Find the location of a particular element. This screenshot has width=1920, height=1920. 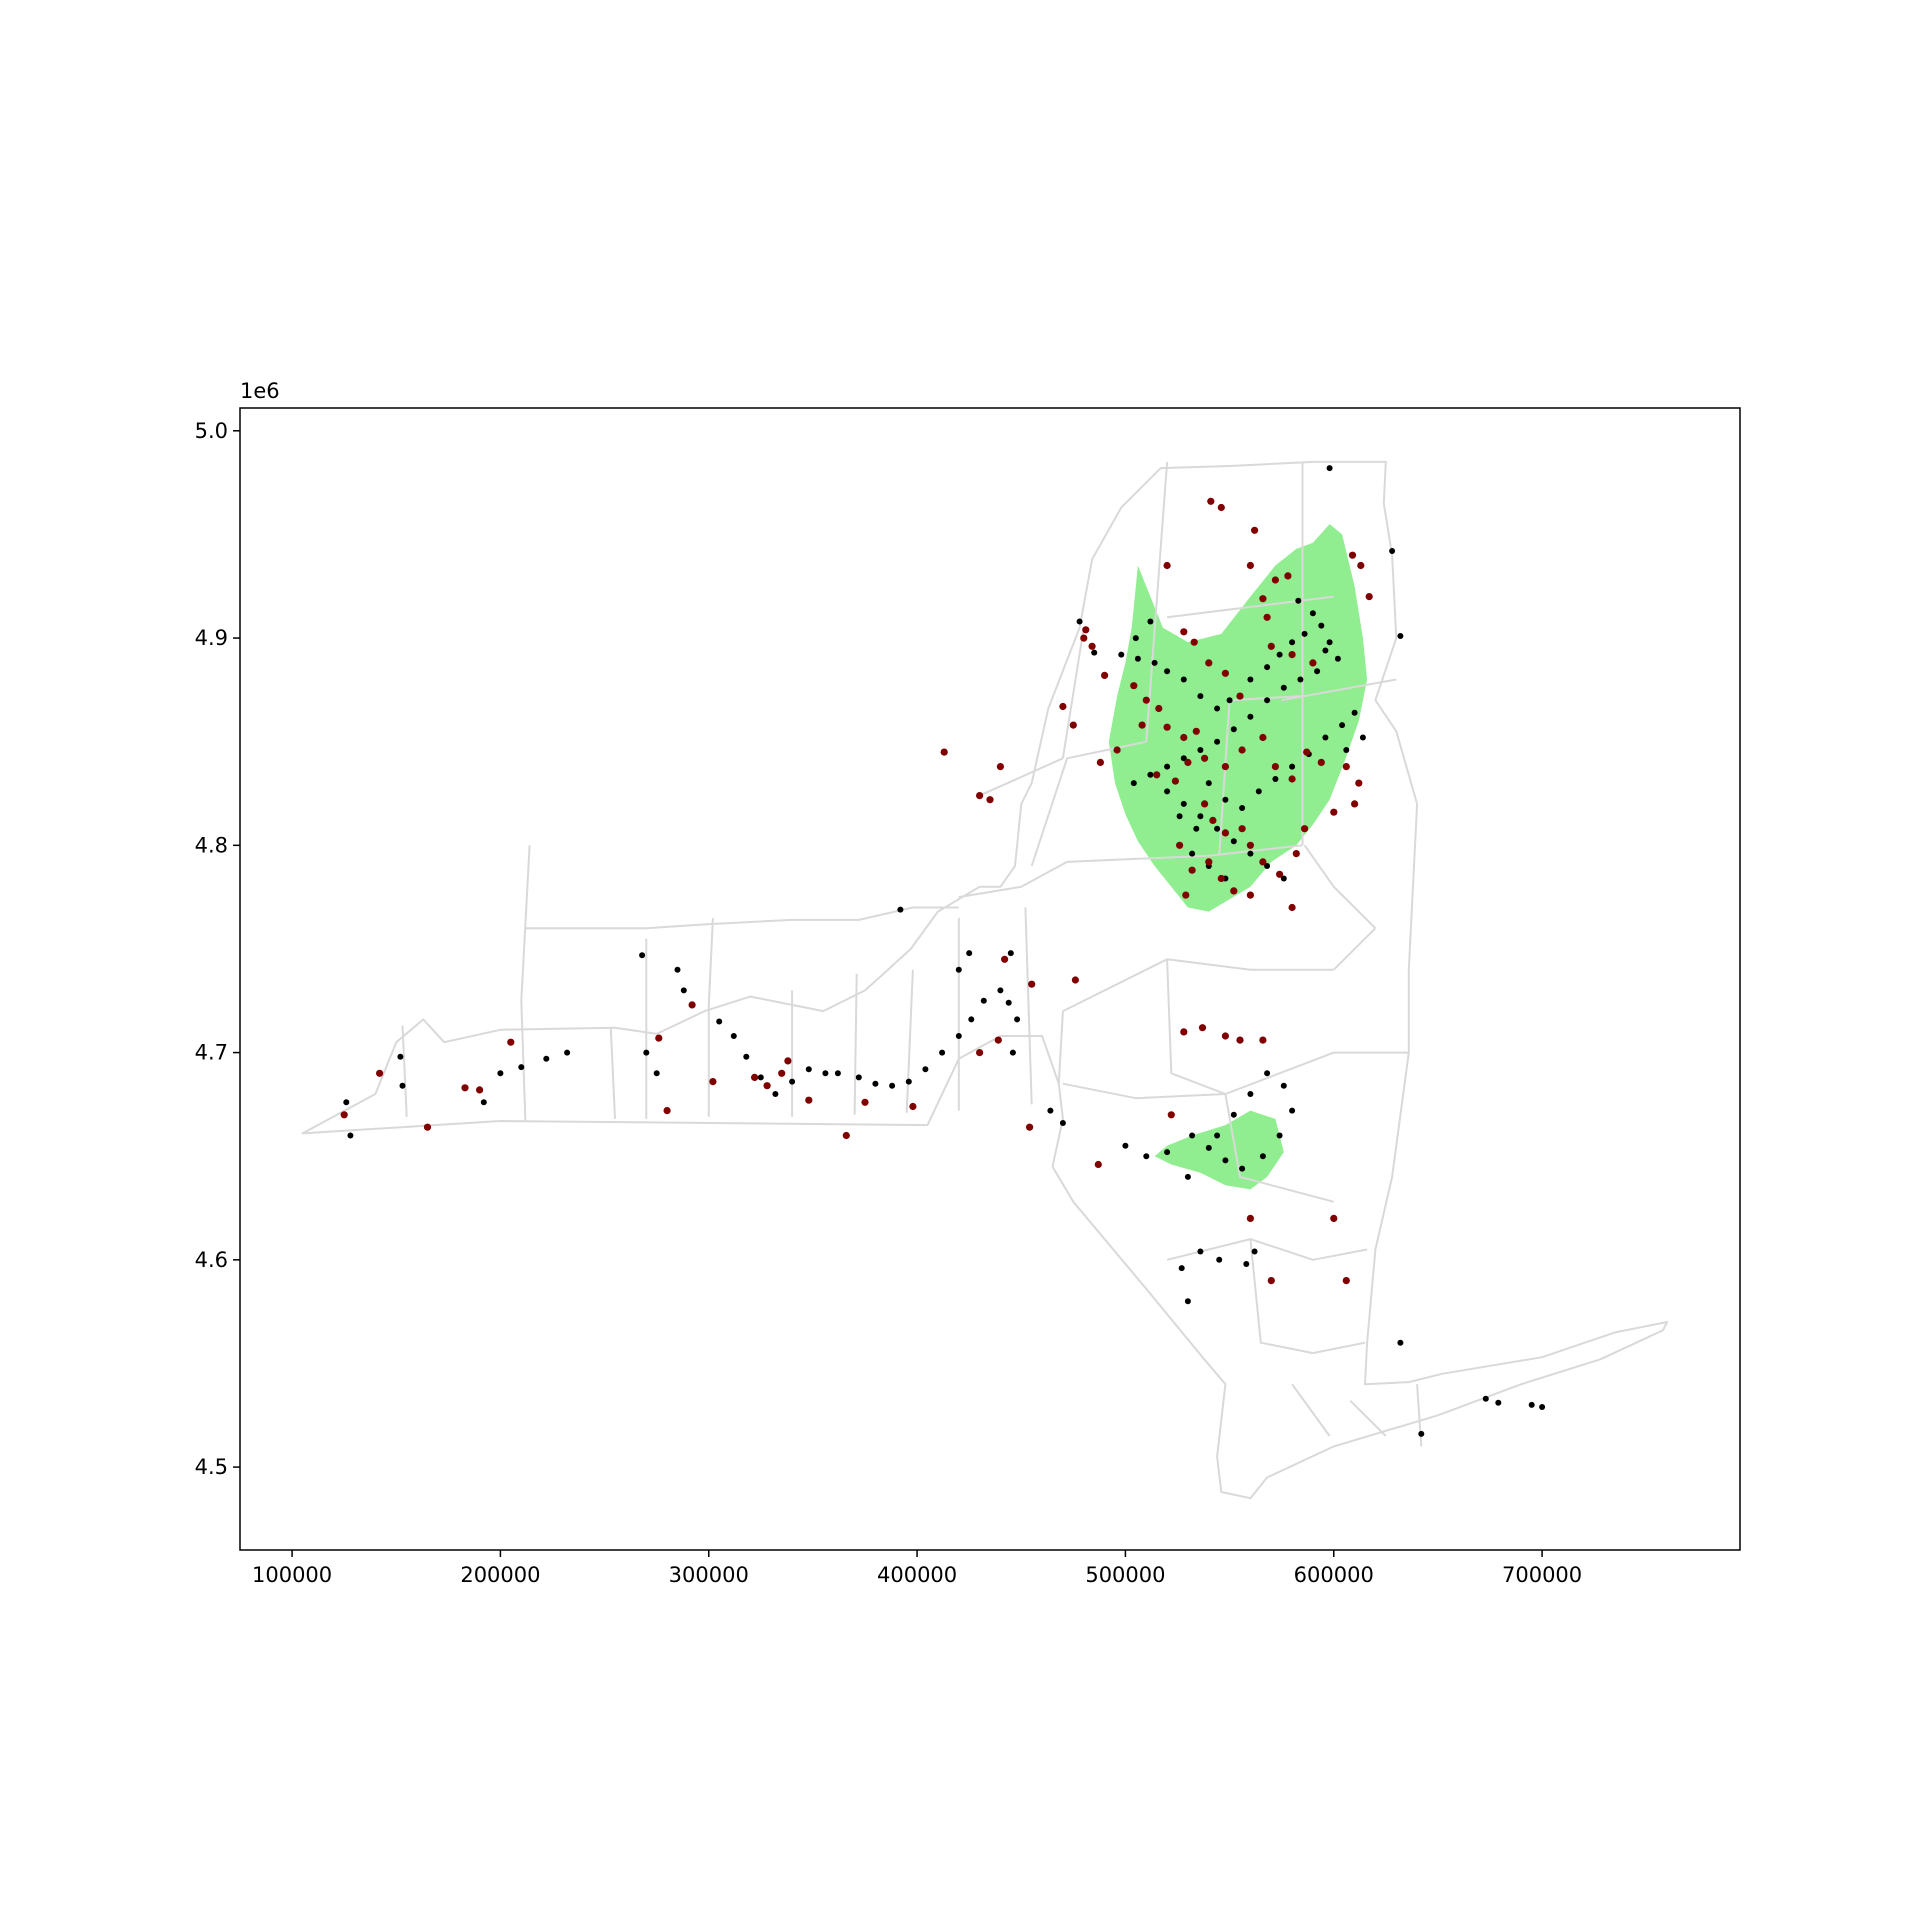

x-tick-label: 400000 is located at coordinates (917, 1575).